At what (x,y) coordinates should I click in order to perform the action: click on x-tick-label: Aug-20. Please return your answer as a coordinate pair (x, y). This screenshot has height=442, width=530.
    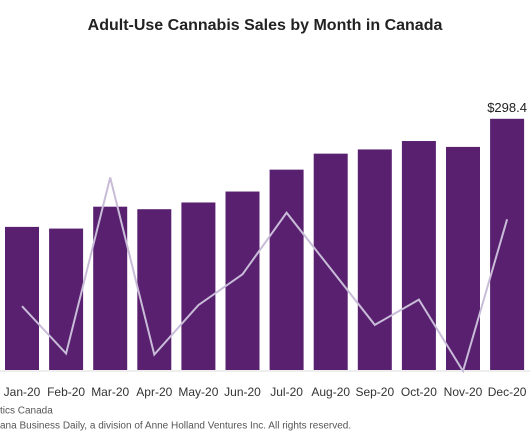
    Looking at the image, I should click on (330, 392).